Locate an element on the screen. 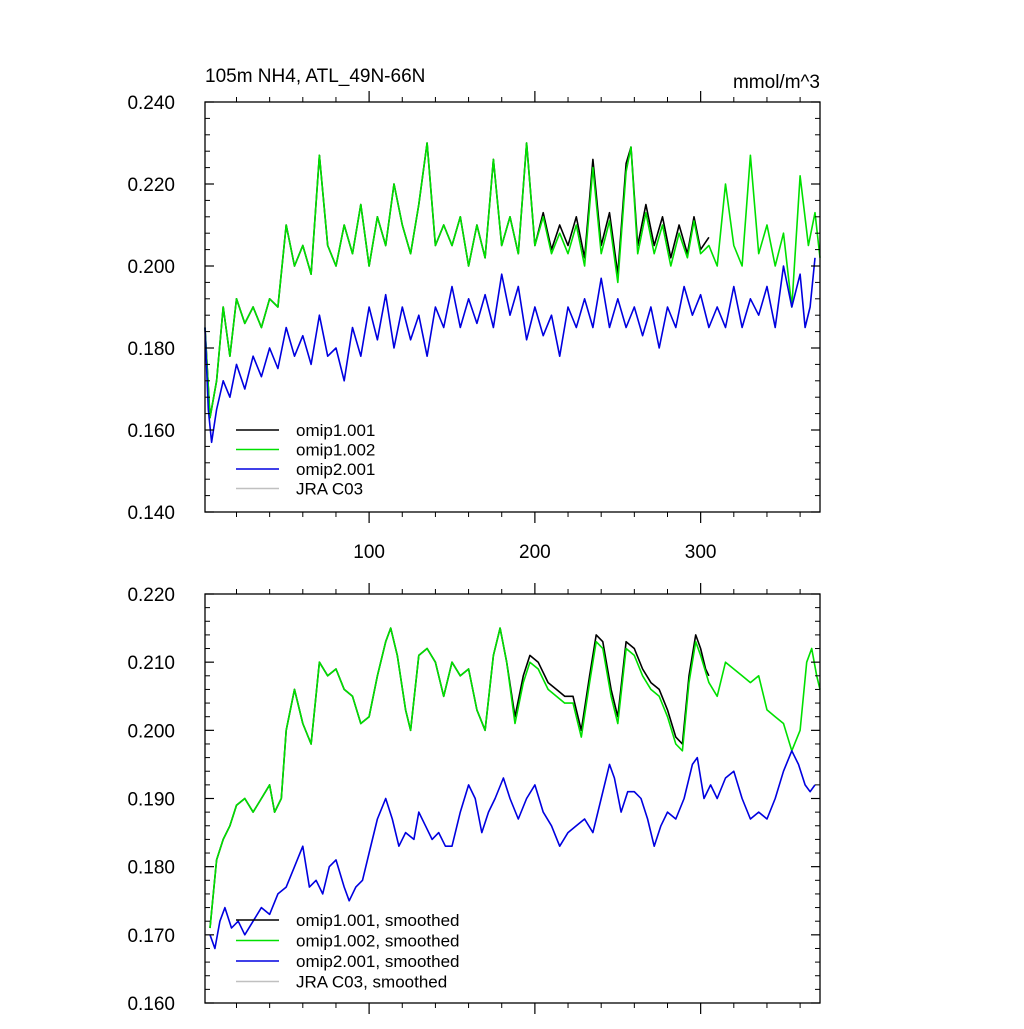  legend-label-3: omip2.001 is located at coordinates (335, 469).